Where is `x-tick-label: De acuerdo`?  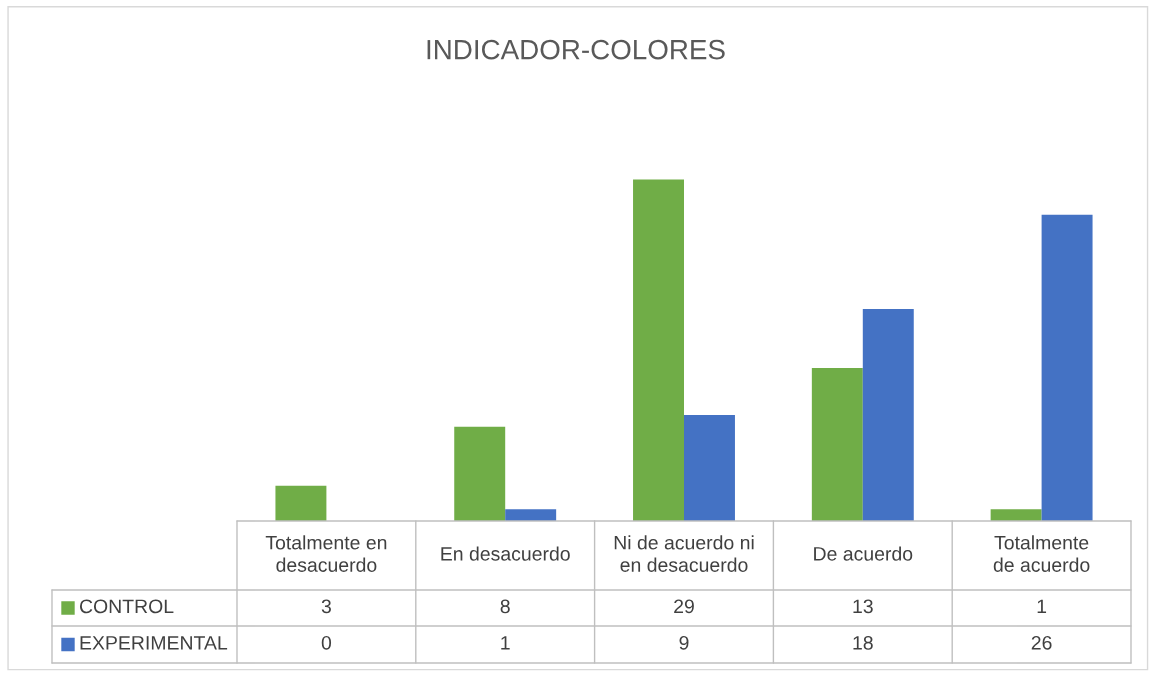 x-tick-label: De acuerdo is located at coordinates (863, 553).